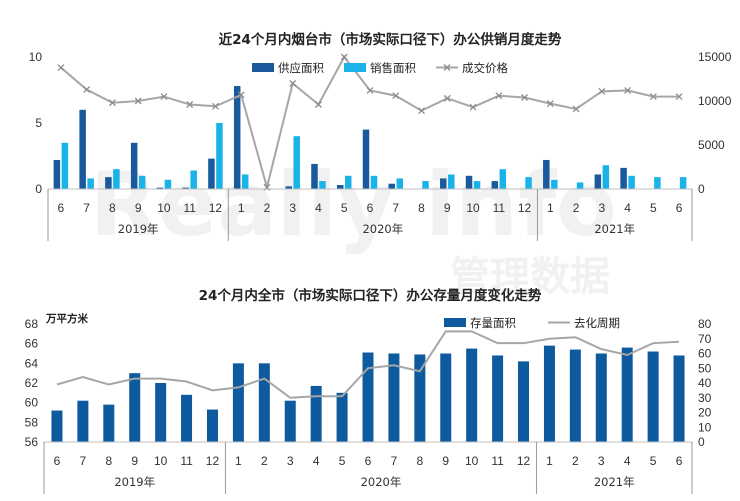 Image resolution: width=740 pixels, height=501 pixels. What do you see at coordinates (134, 482) in the screenshot?
I see `year-label: 2019年` at bounding box center [134, 482].